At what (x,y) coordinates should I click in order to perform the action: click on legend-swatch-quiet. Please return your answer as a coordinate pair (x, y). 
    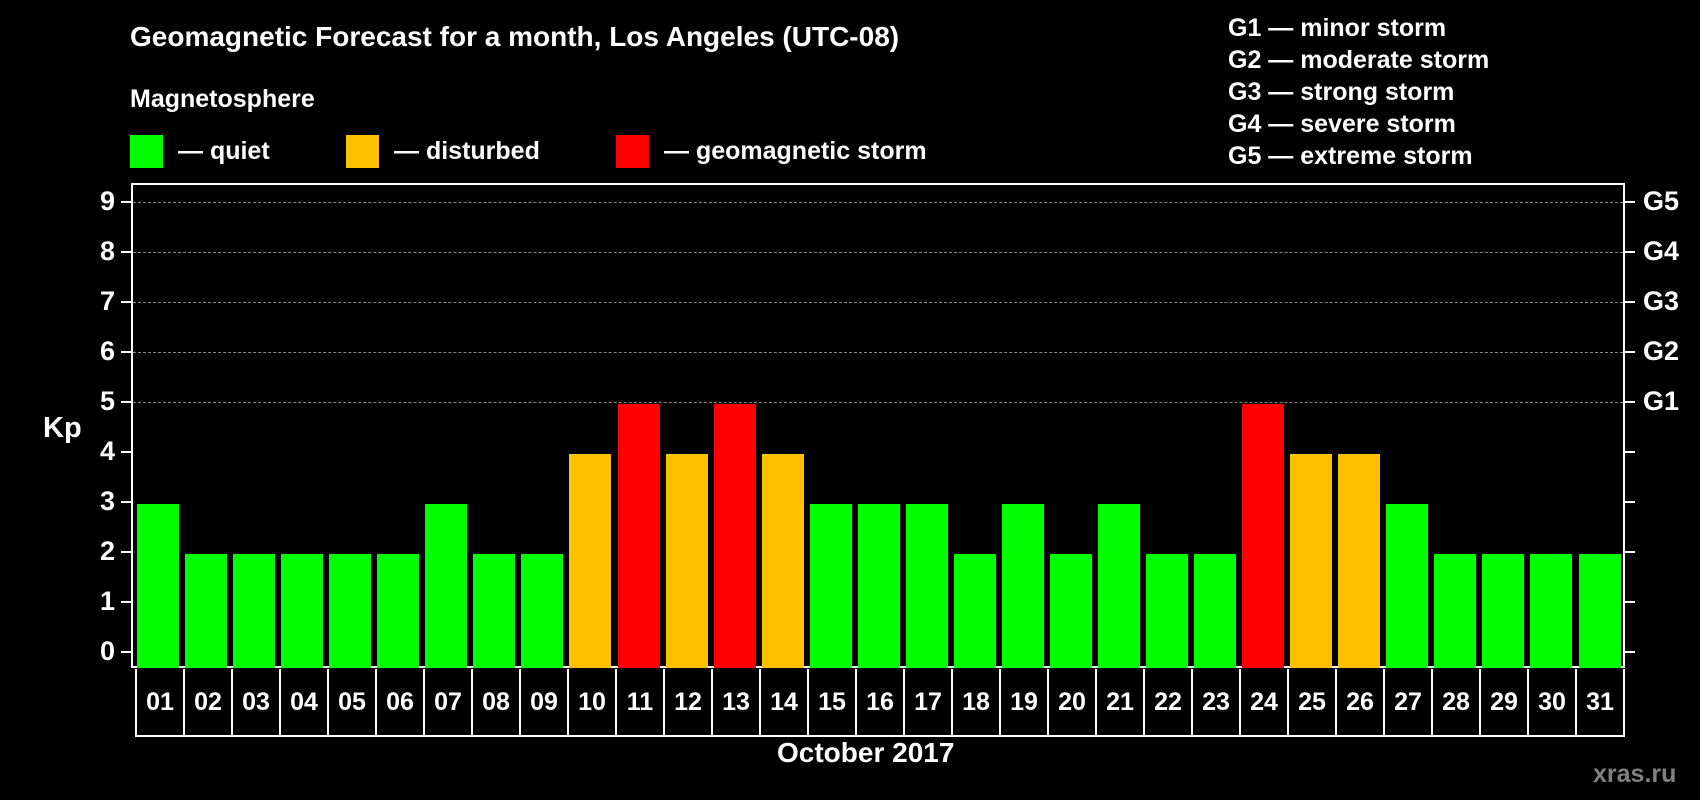
    Looking at the image, I should click on (146, 151).